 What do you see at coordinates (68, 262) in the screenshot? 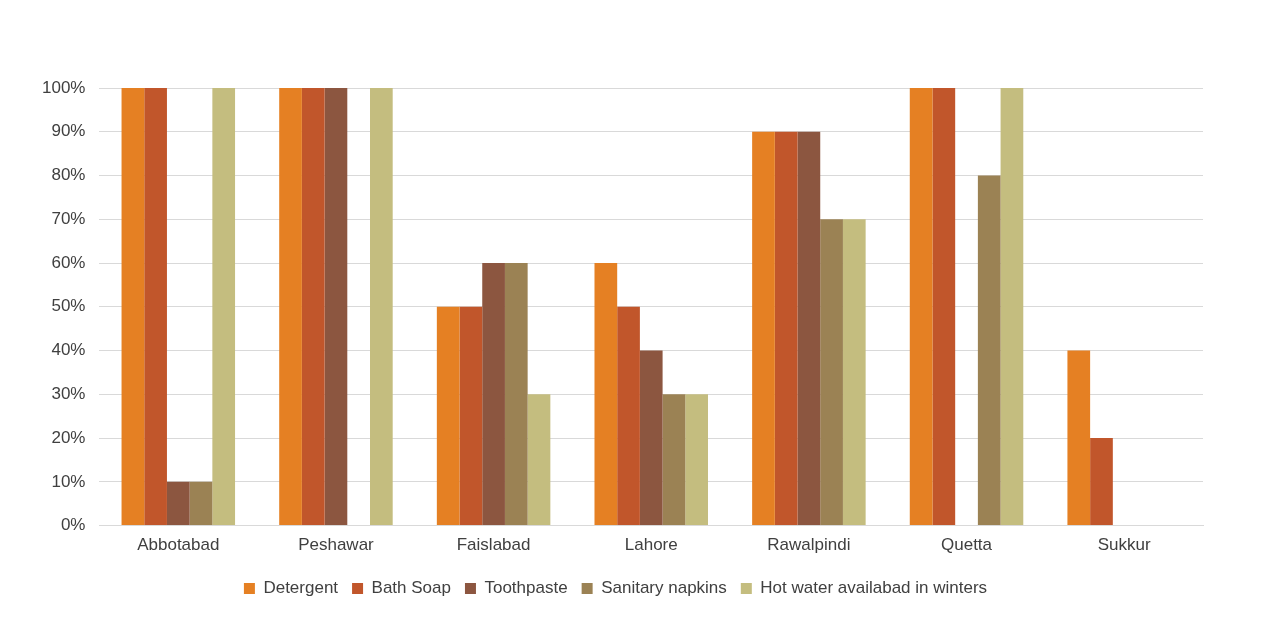
I see `y-tick-label: 60%` at bounding box center [68, 262].